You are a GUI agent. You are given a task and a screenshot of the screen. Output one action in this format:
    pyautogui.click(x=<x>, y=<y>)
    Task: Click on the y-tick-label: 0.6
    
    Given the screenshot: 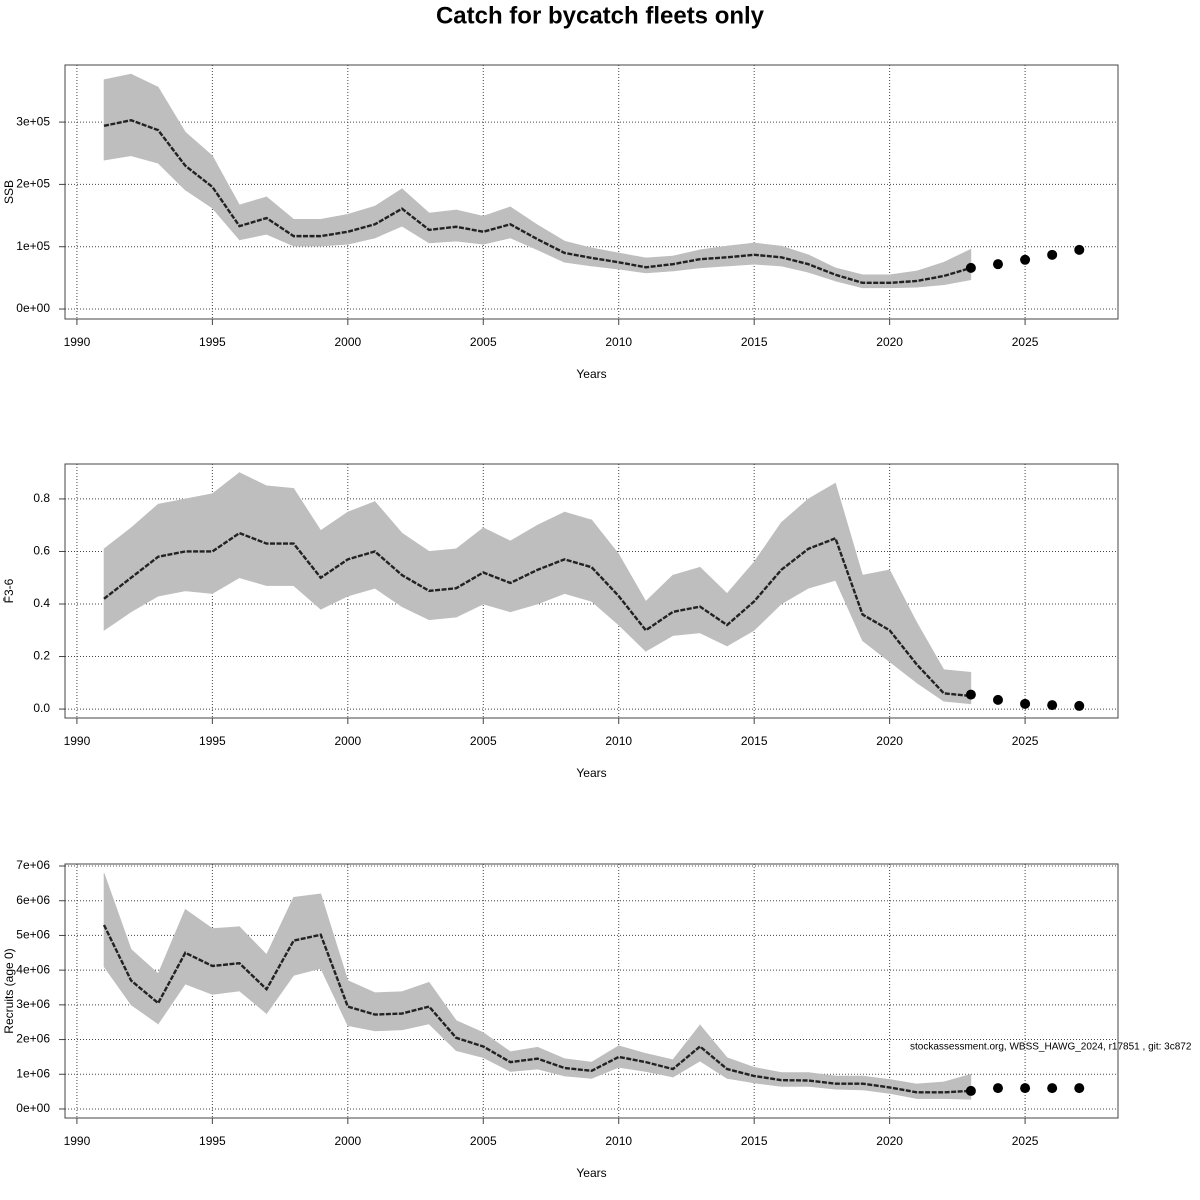 What is the action you would take?
    pyautogui.click(x=41, y=551)
    